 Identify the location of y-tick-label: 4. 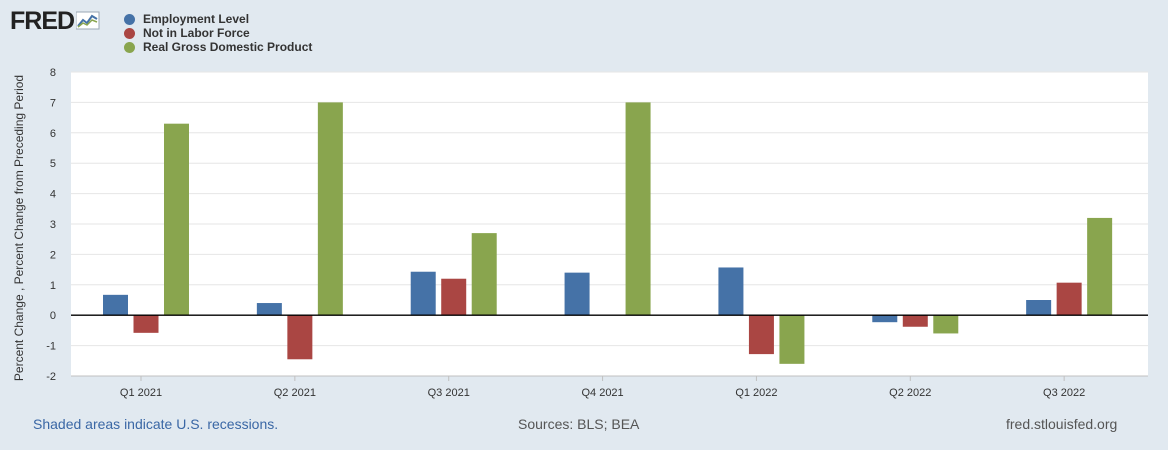
(53, 195).